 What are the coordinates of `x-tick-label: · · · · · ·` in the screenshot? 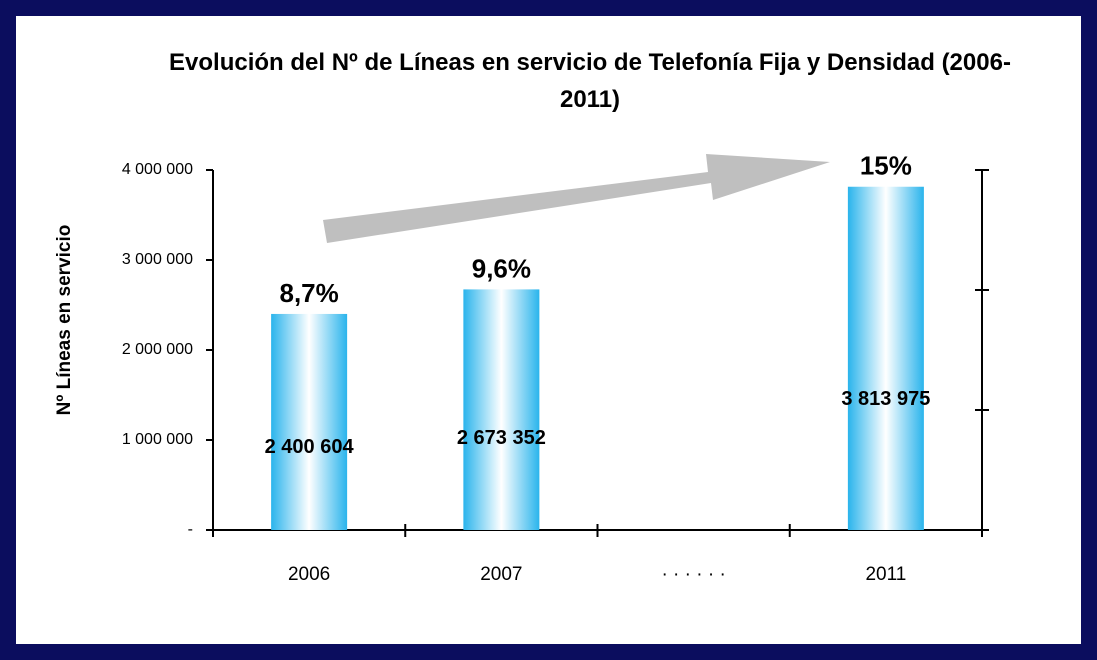 It's located at (693, 574).